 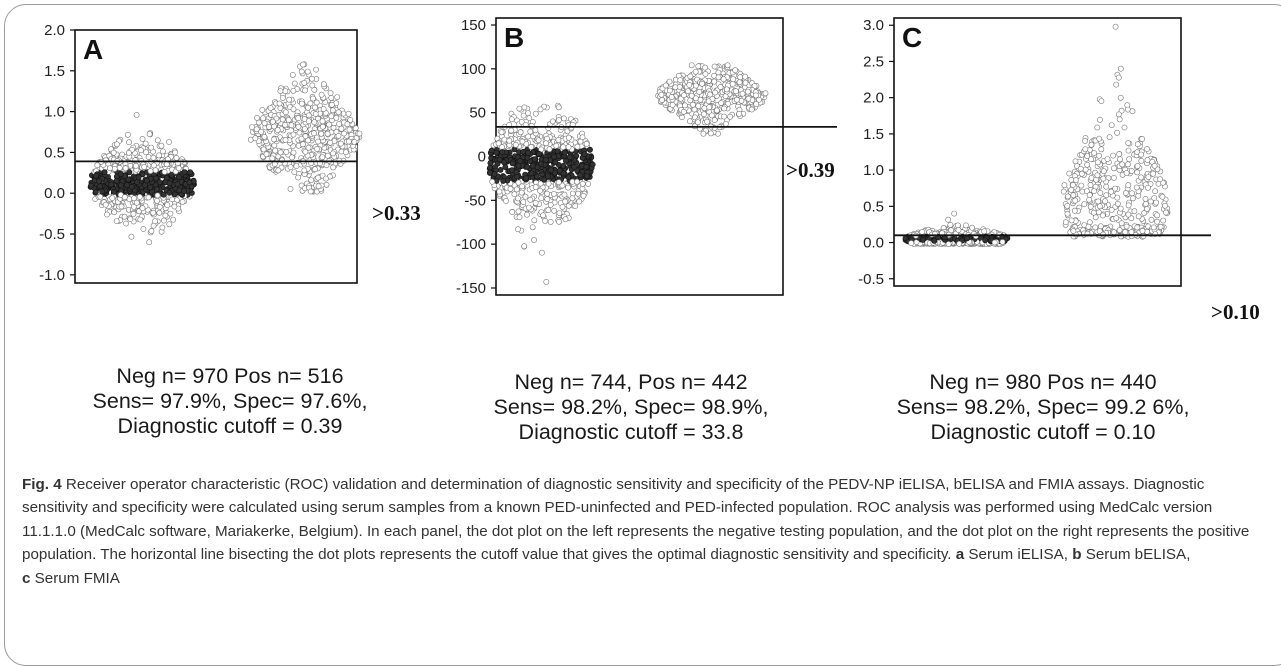 I want to click on y-tick-label: 0, so click(x=482, y=157).